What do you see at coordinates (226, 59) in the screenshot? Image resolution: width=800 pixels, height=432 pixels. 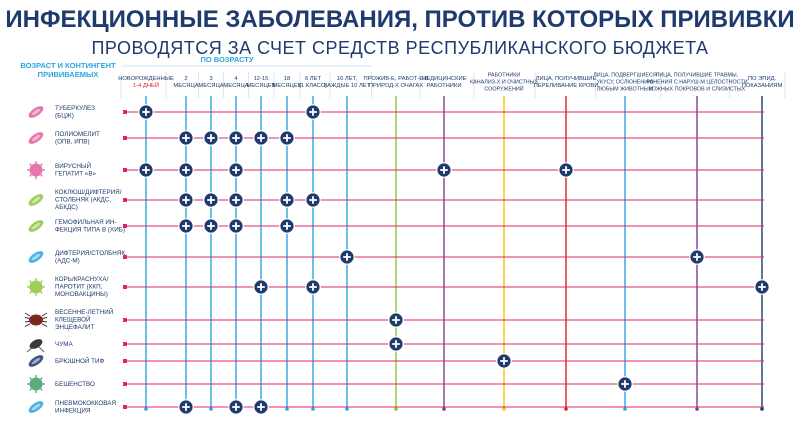 I see `by-age-label: ПО ВОЗРАСТУ` at bounding box center [226, 59].